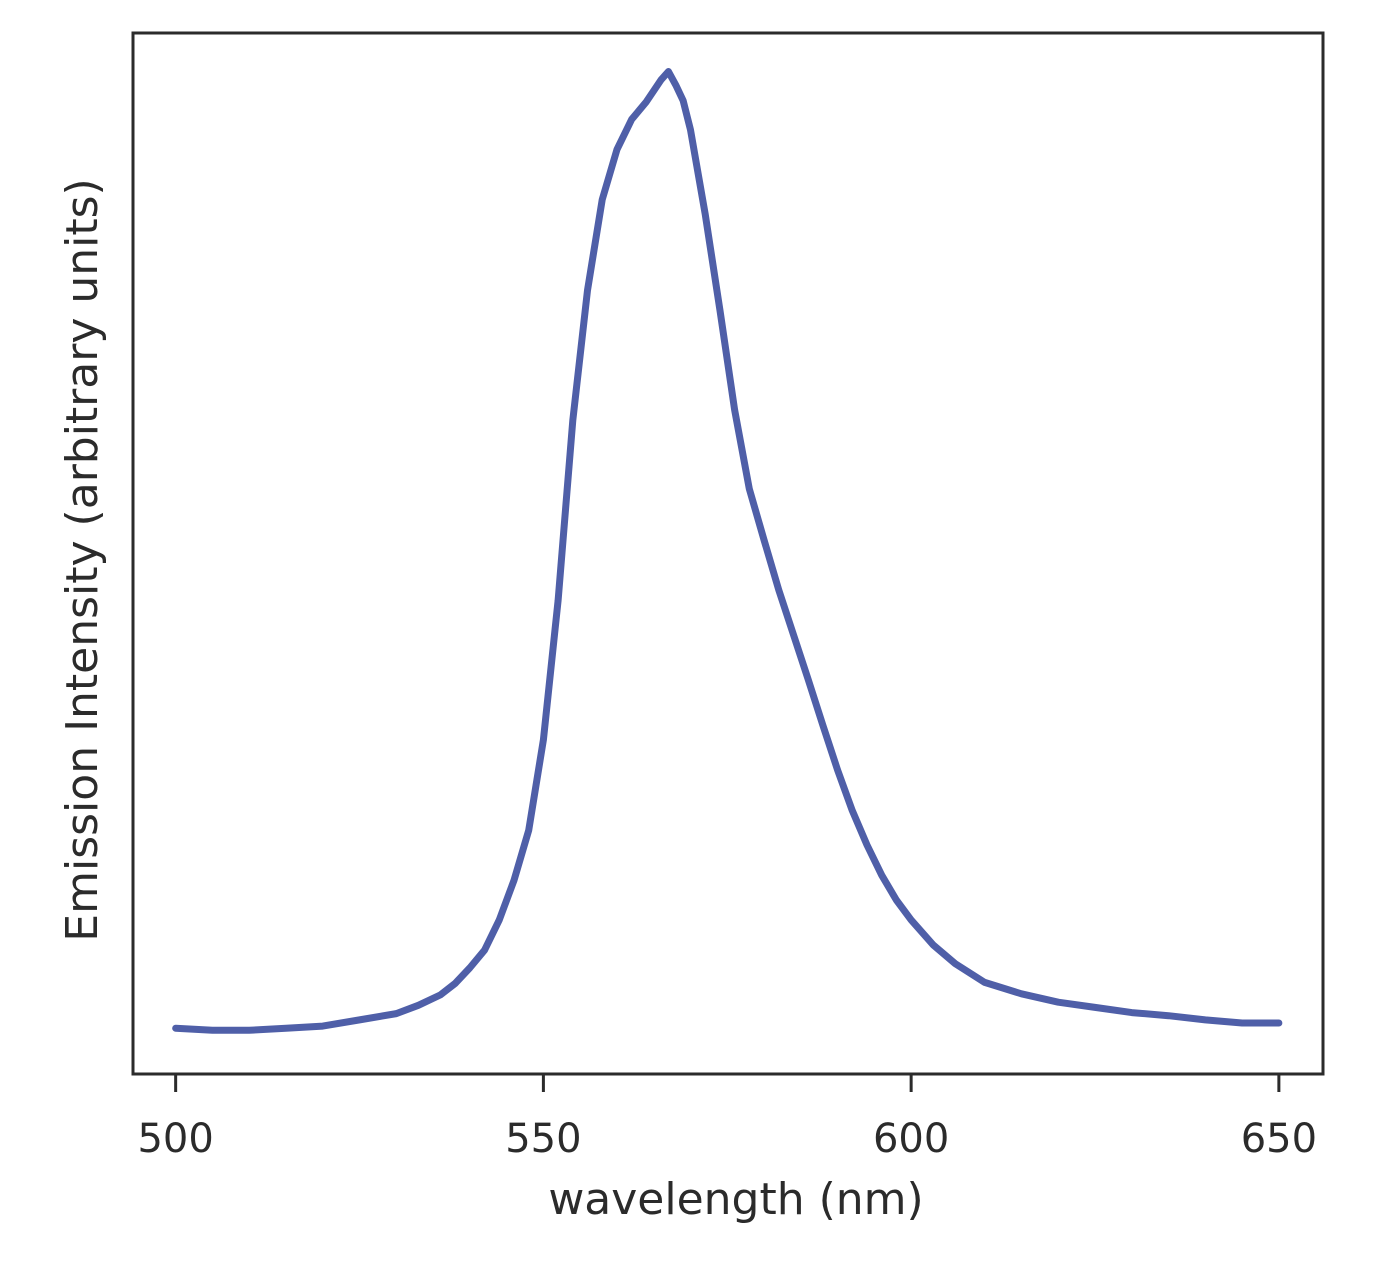 The height and width of the screenshot is (1262, 1393). I want to click on x-tick-label: 600, so click(911, 1139).